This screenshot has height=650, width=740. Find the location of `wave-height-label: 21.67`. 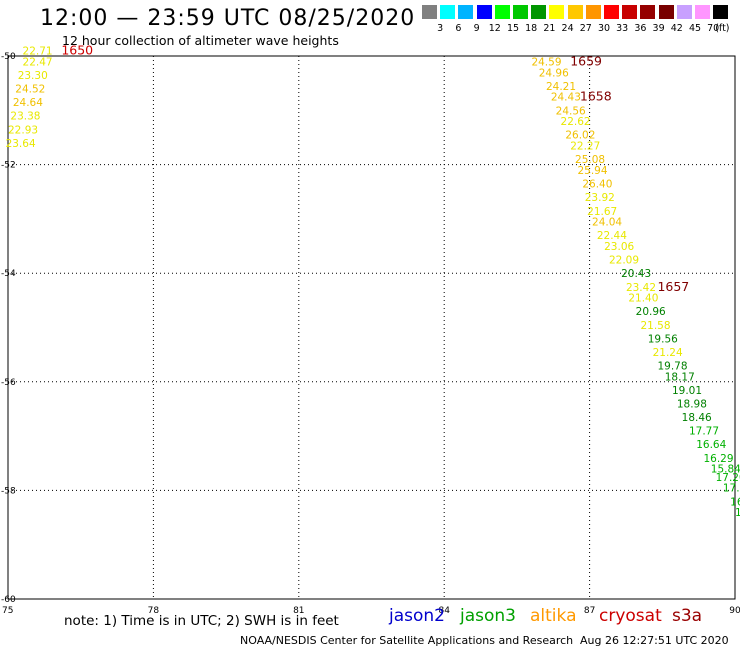

wave-height-label: 21.67 is located at coordinates (602, 212).